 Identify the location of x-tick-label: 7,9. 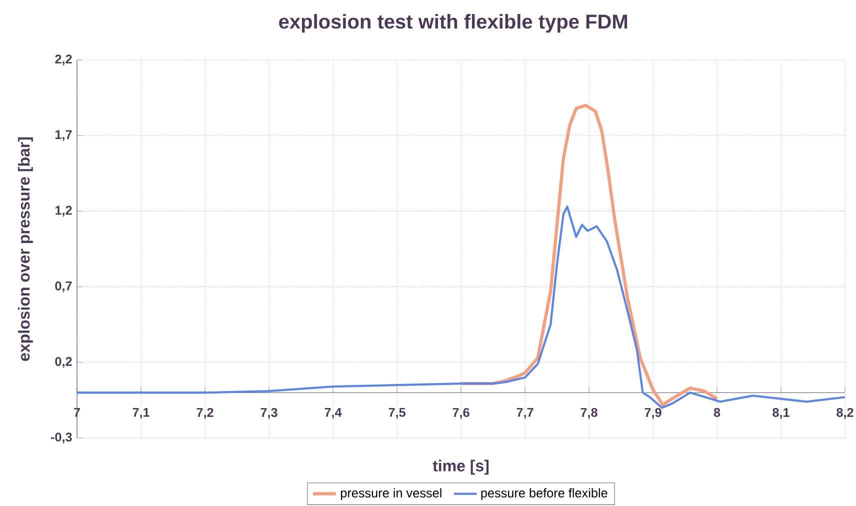
(653, 413).